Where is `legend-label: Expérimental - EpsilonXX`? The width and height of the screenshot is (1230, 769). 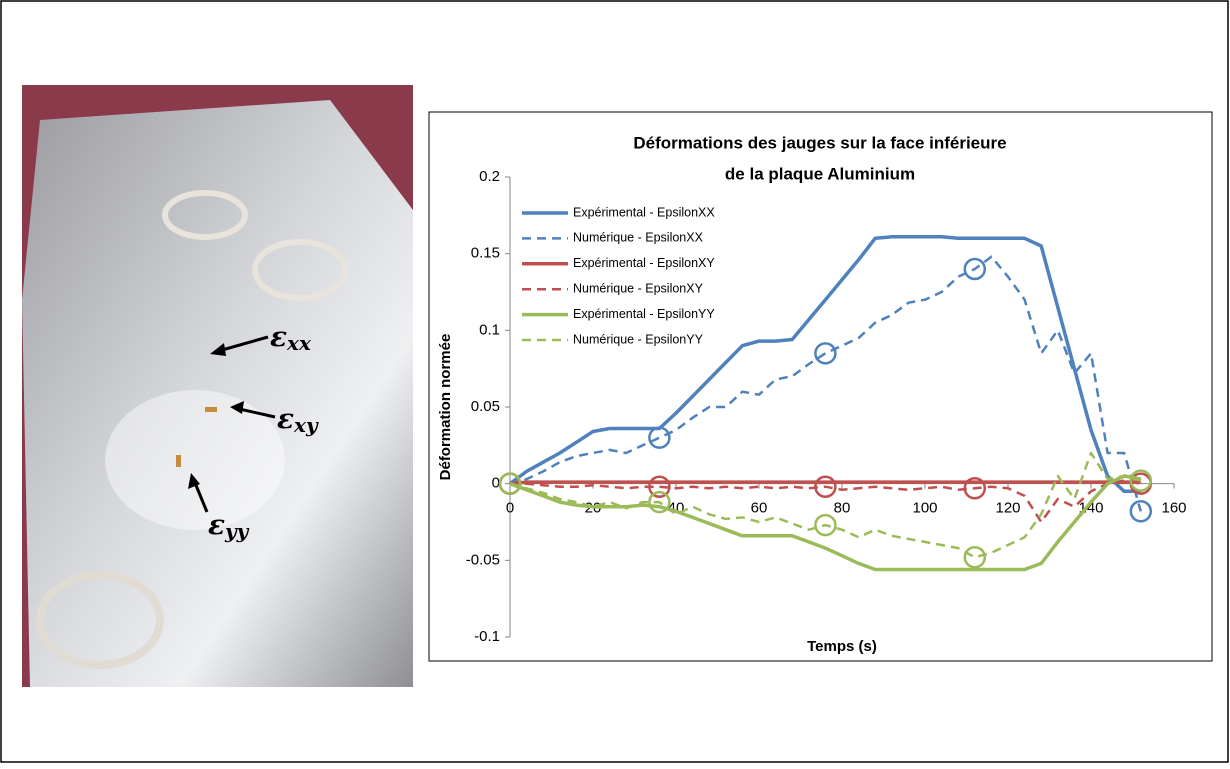
legend-label: Expérimental - EpsilonXX is located at coordinates (644, 212).